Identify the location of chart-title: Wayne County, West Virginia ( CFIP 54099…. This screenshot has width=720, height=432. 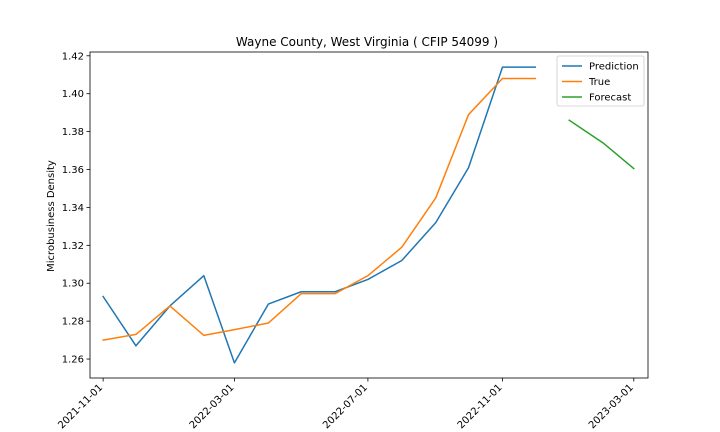
(367, 42).